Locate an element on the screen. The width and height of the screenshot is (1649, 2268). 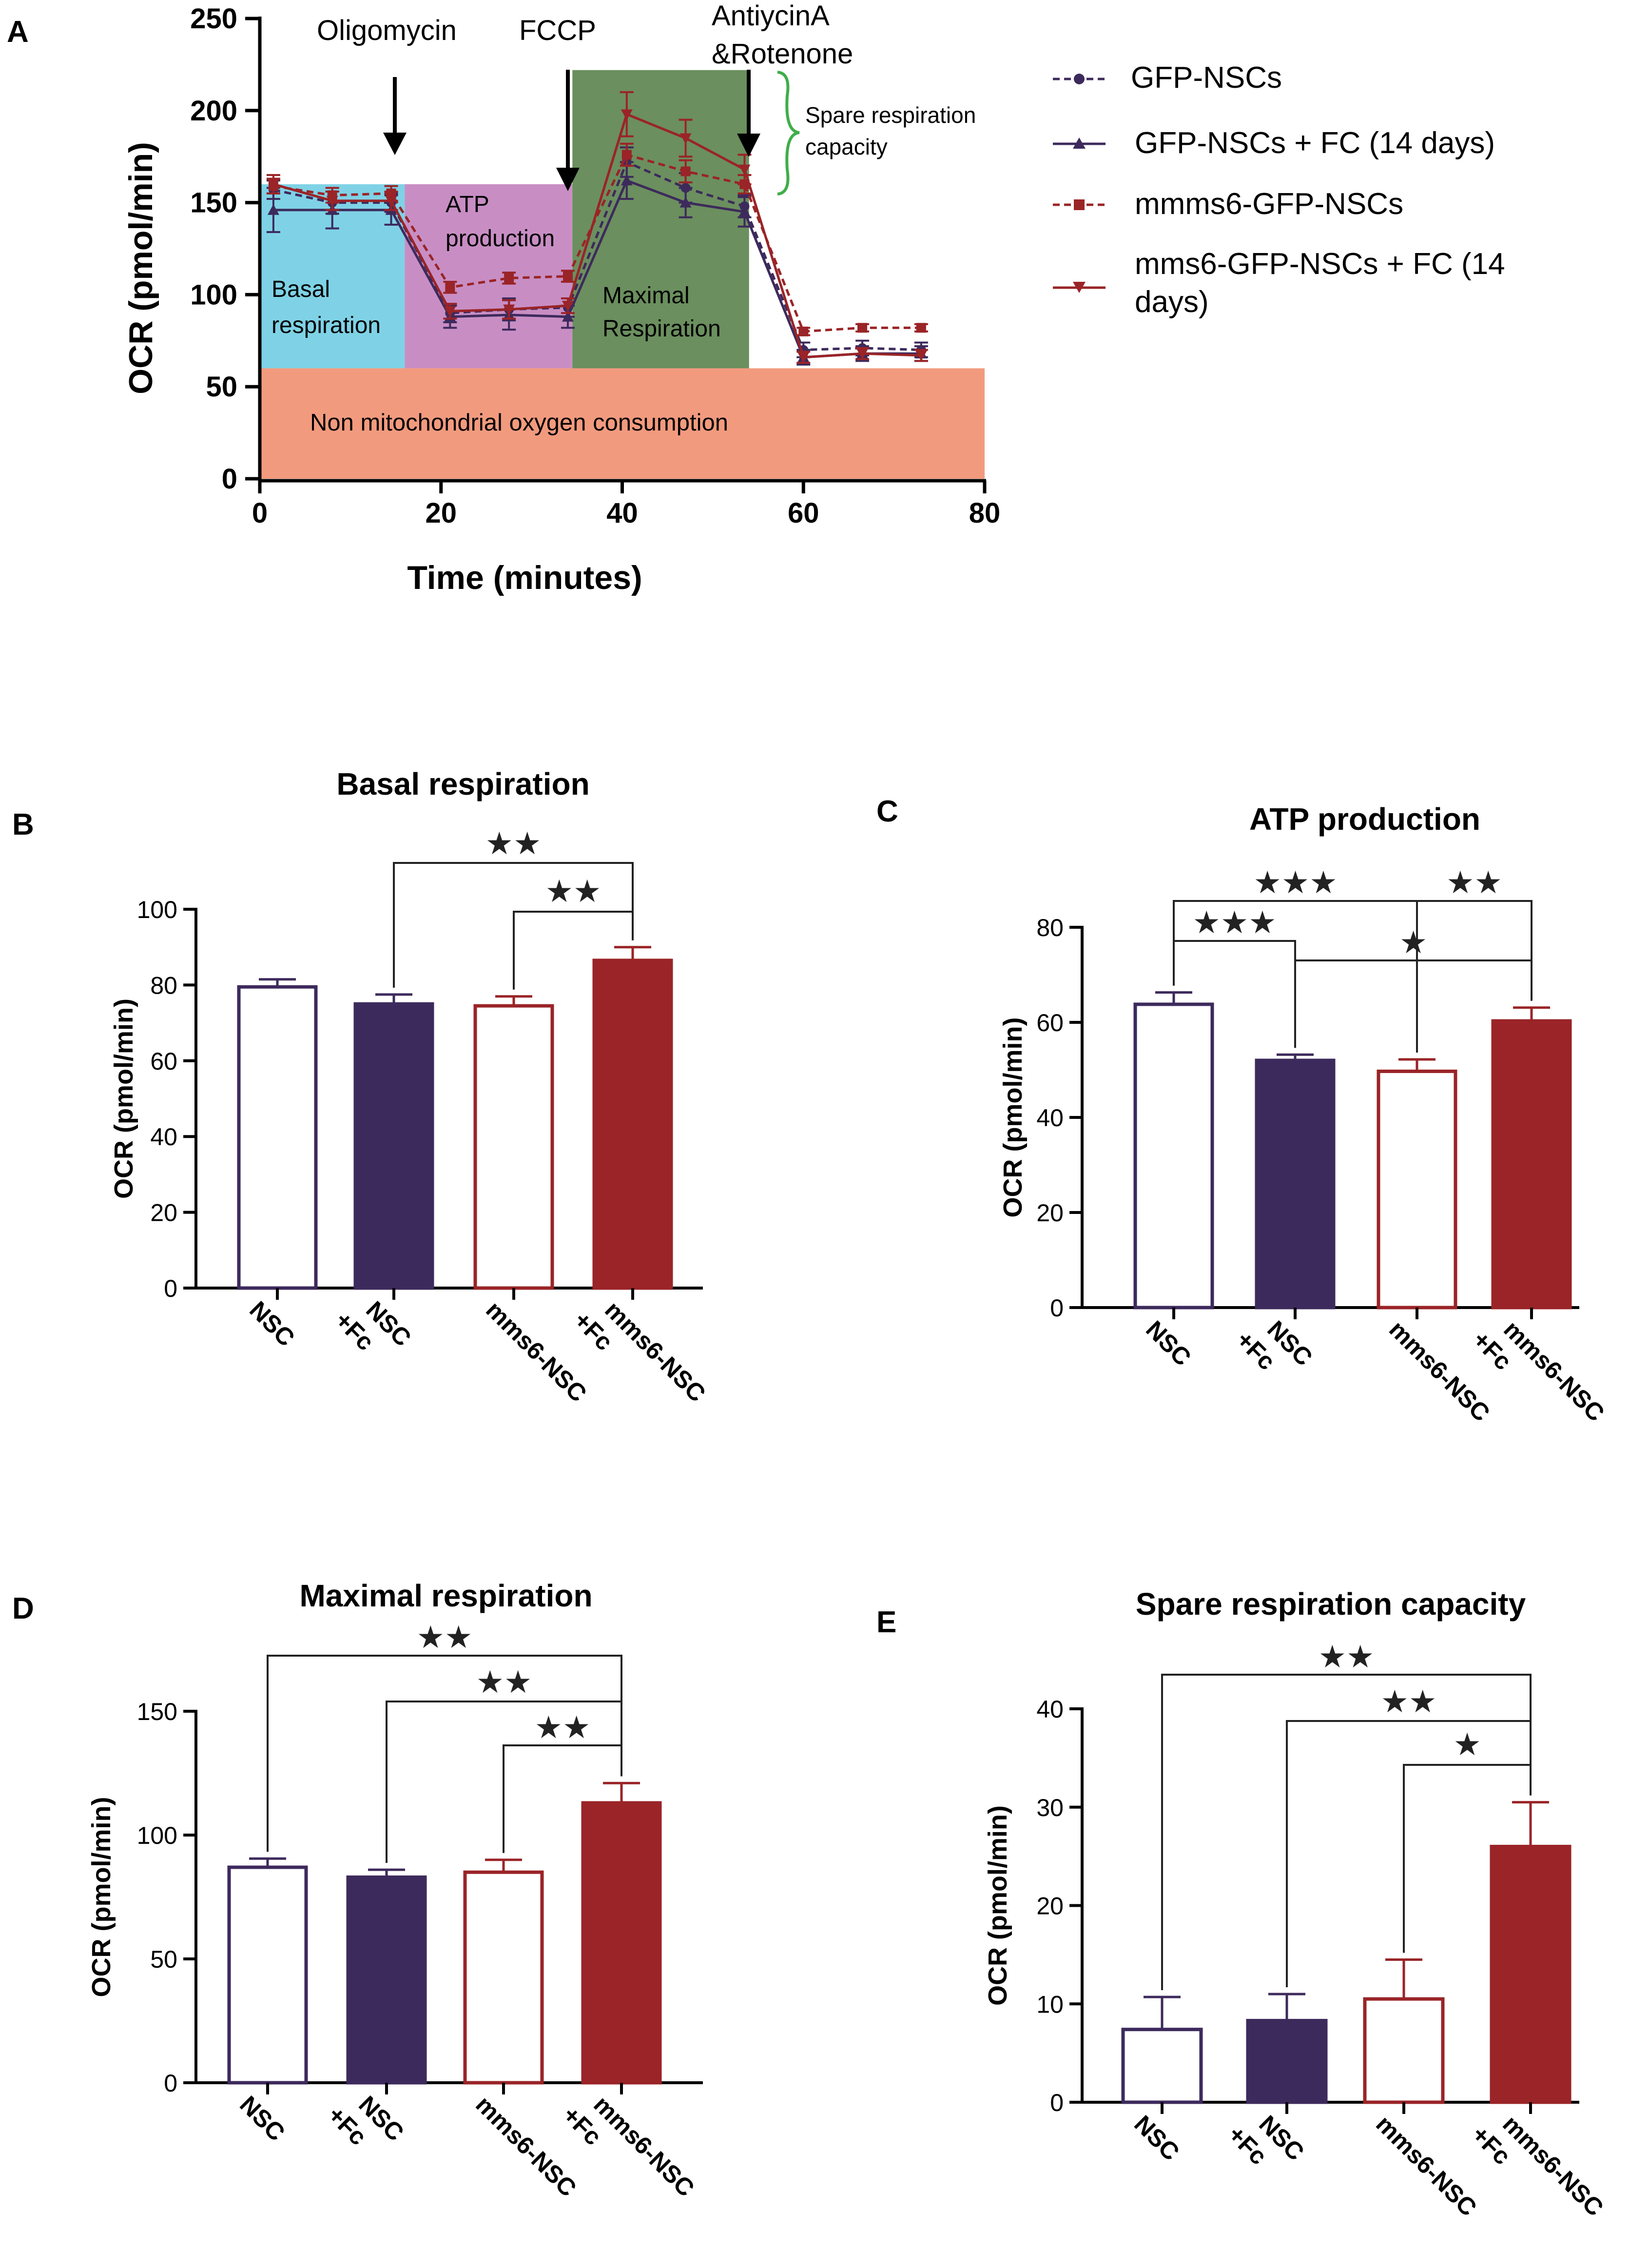
y-tick-label: 80 is located at coordinates (163, 986).